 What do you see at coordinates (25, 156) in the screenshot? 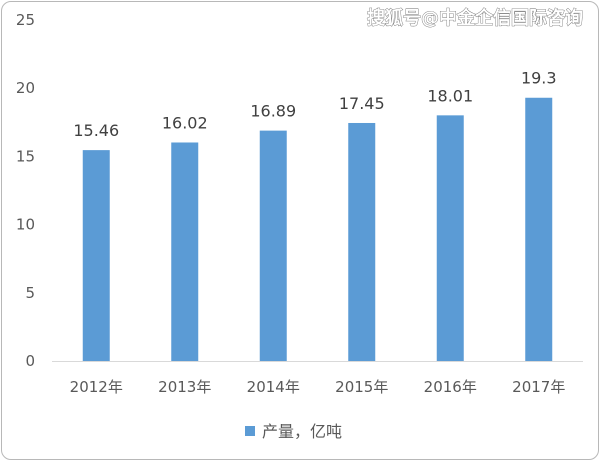
I see `y-tick-label: 15` at bounding box center [25, 156].